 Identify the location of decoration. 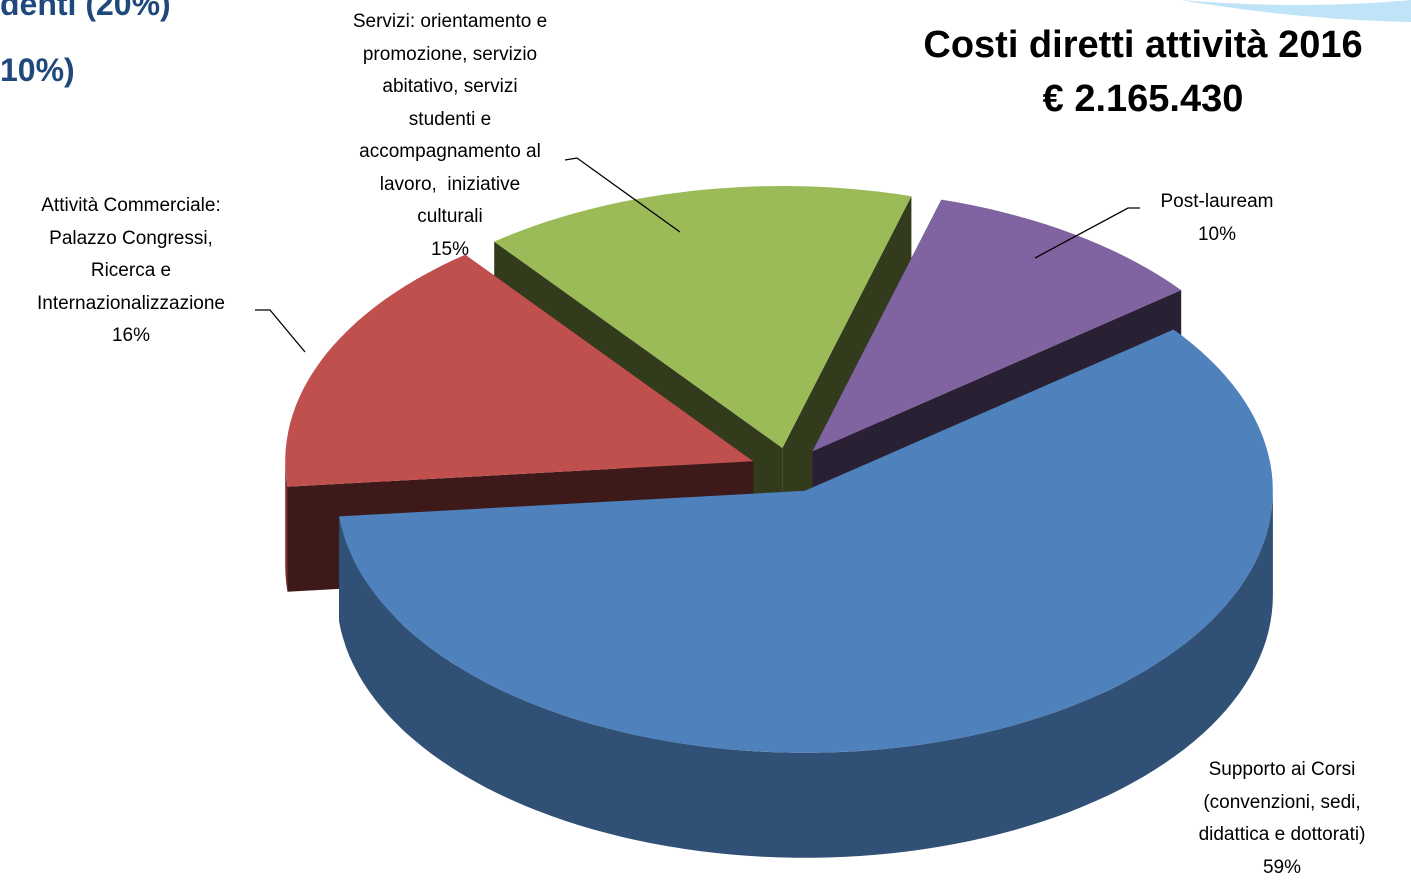
(1295, 11).